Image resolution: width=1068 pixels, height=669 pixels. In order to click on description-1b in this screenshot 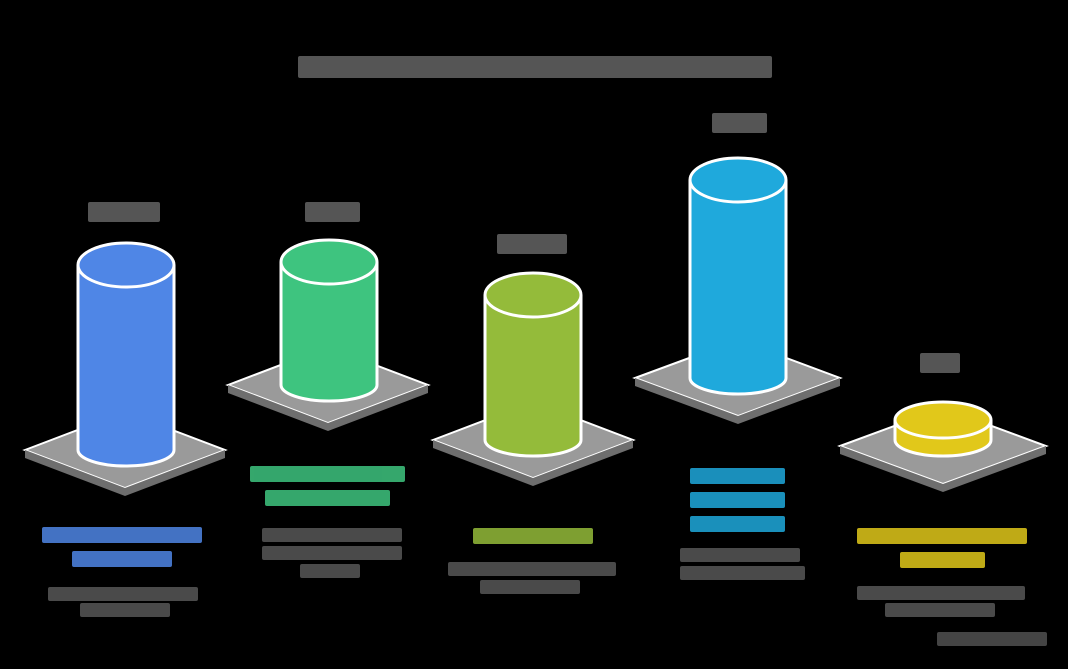, I will do `click(125, 610)`.